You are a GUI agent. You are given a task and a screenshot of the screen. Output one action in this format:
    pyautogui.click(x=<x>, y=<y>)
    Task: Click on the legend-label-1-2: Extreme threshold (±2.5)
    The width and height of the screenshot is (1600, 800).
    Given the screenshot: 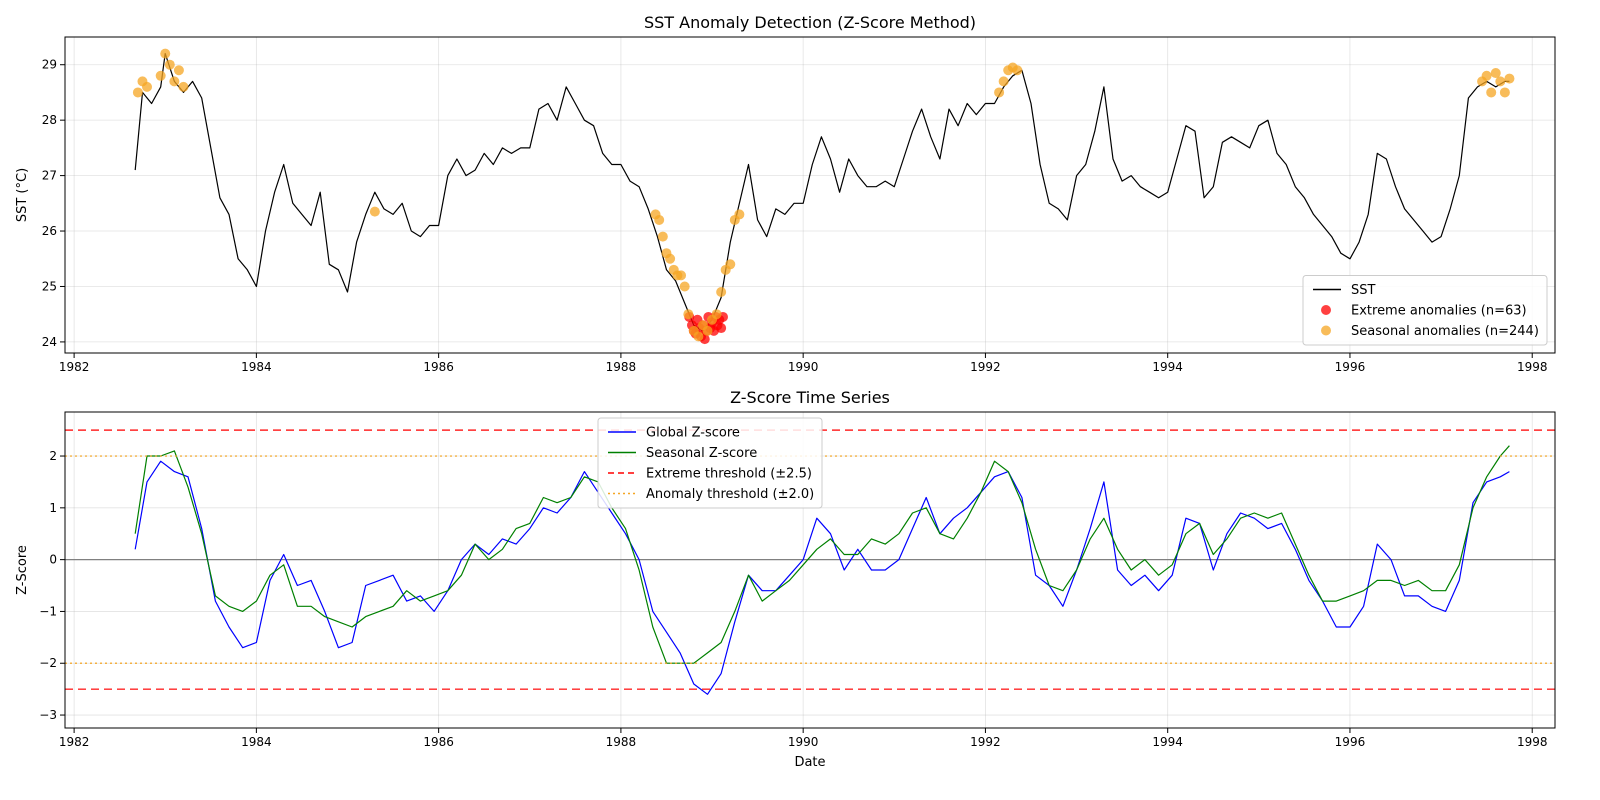 What is the action you would take?
    pyautogui.click(x=729, y=474)
    